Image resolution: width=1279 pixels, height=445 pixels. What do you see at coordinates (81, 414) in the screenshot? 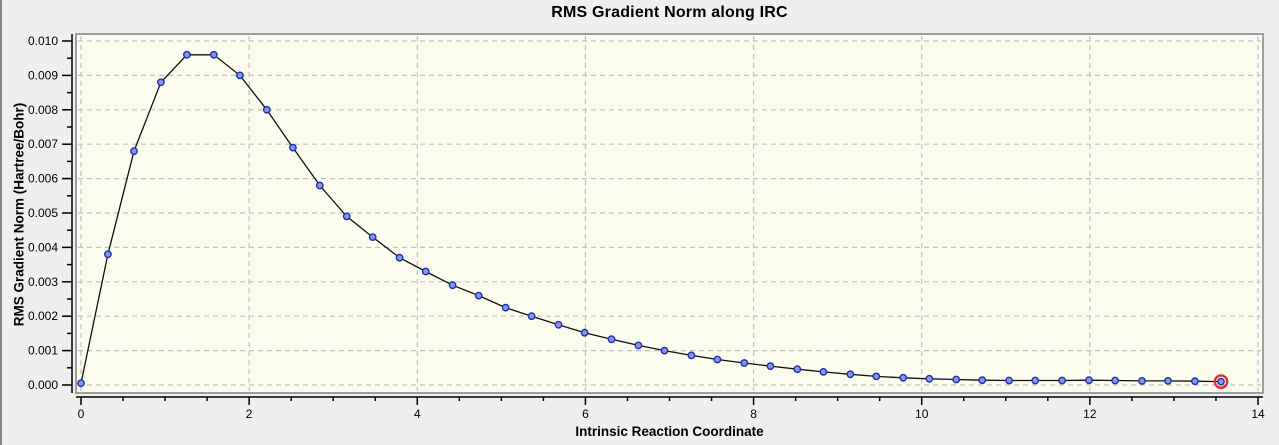
I see `x-tick-label: 0` at bounding box center [81, 414].